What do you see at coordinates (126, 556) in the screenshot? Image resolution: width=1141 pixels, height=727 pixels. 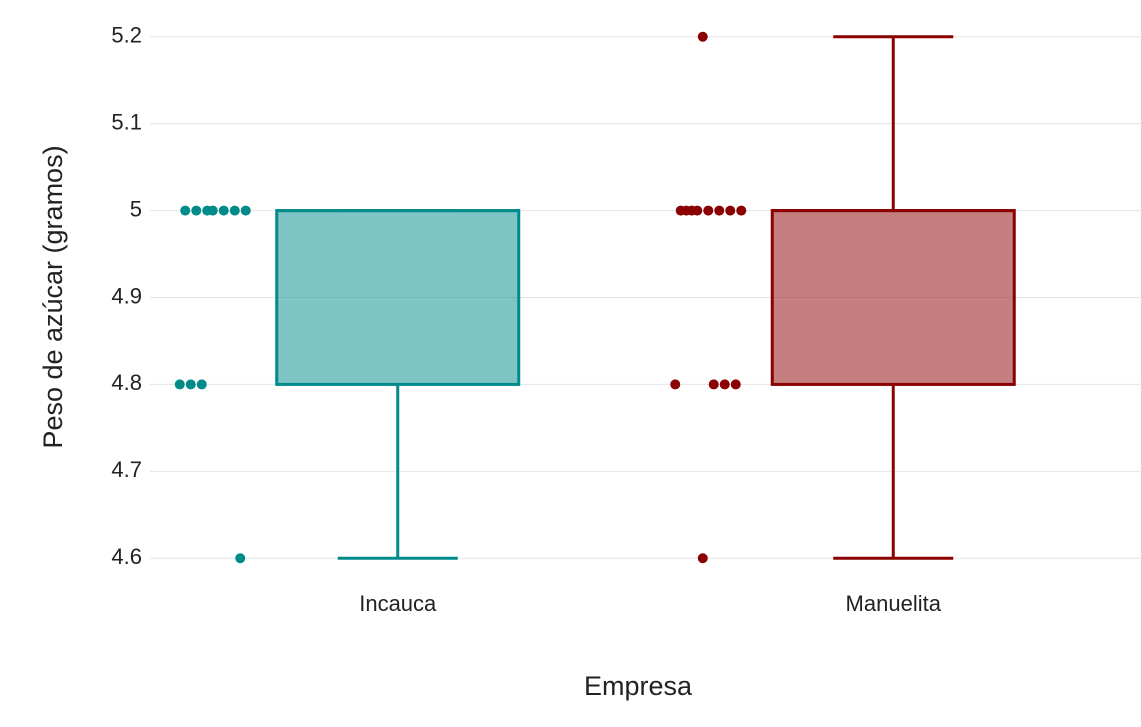 I see `y-tick-label: 4.6` at bounding box center [126, 556].